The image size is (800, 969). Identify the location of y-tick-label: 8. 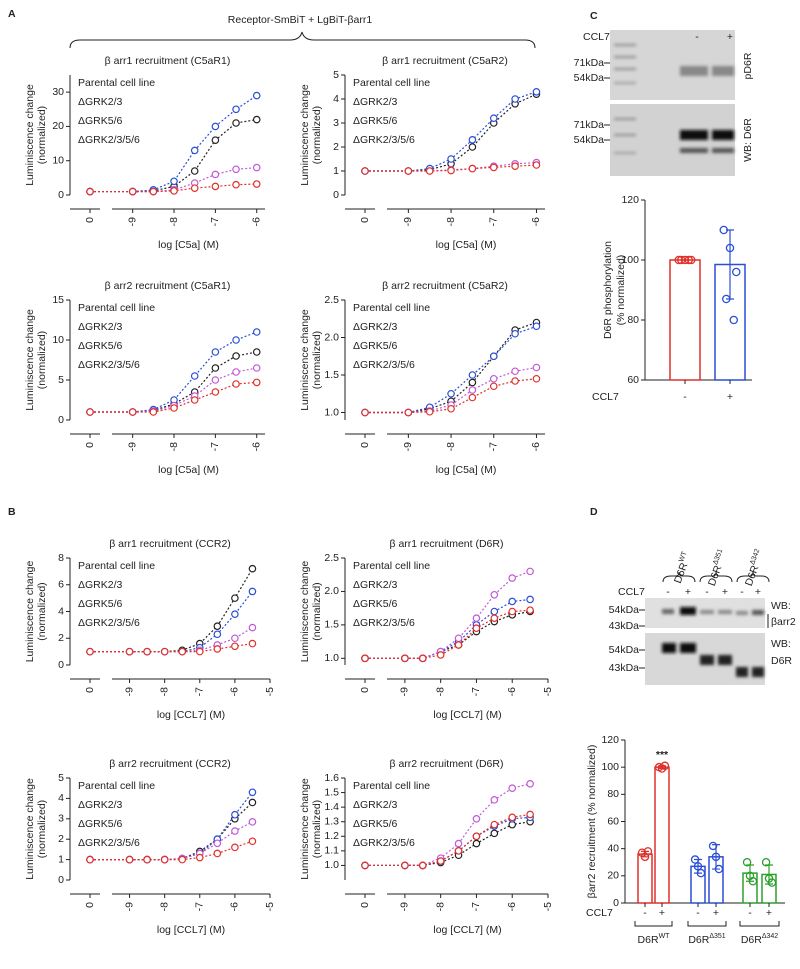
(61, 558).